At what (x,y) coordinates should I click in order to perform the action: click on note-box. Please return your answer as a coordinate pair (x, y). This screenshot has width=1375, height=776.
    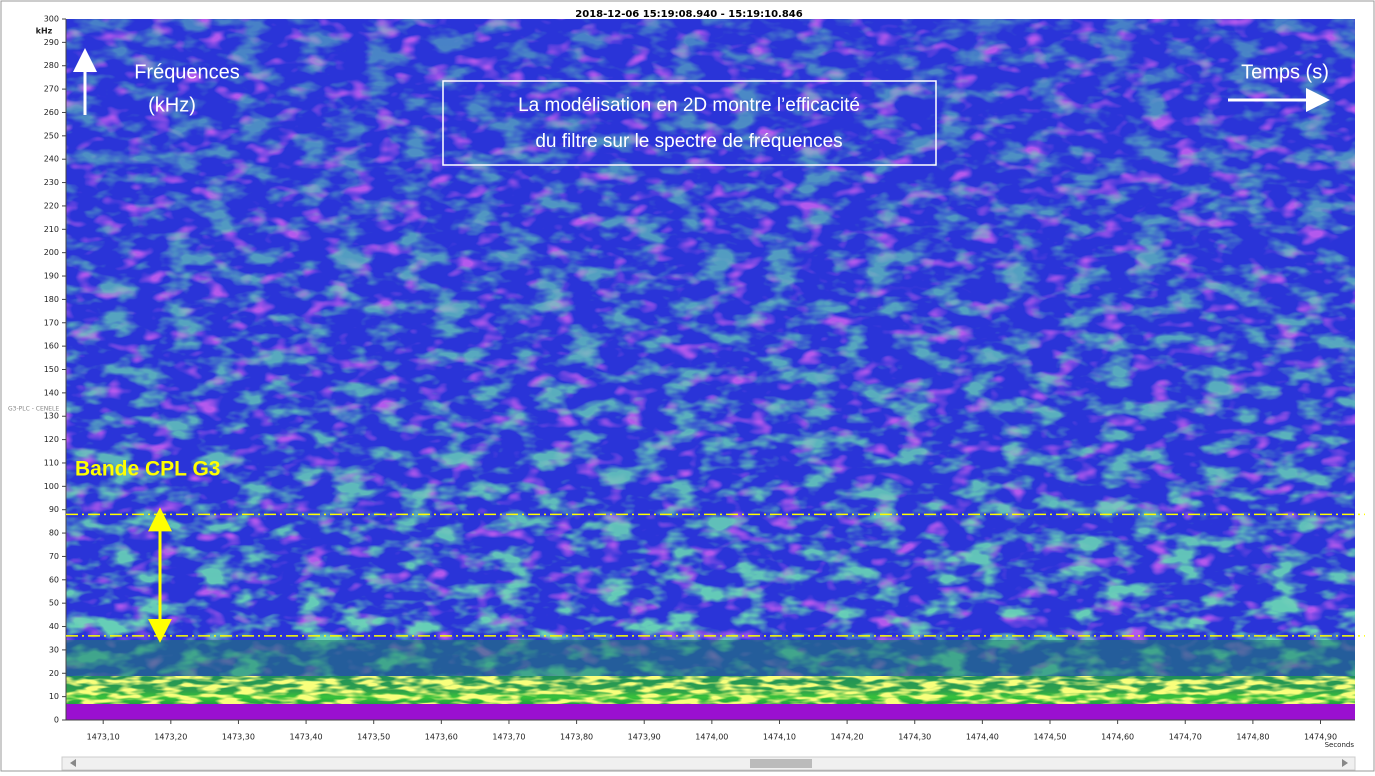
    Looking at the image, I should click on (689, 123).